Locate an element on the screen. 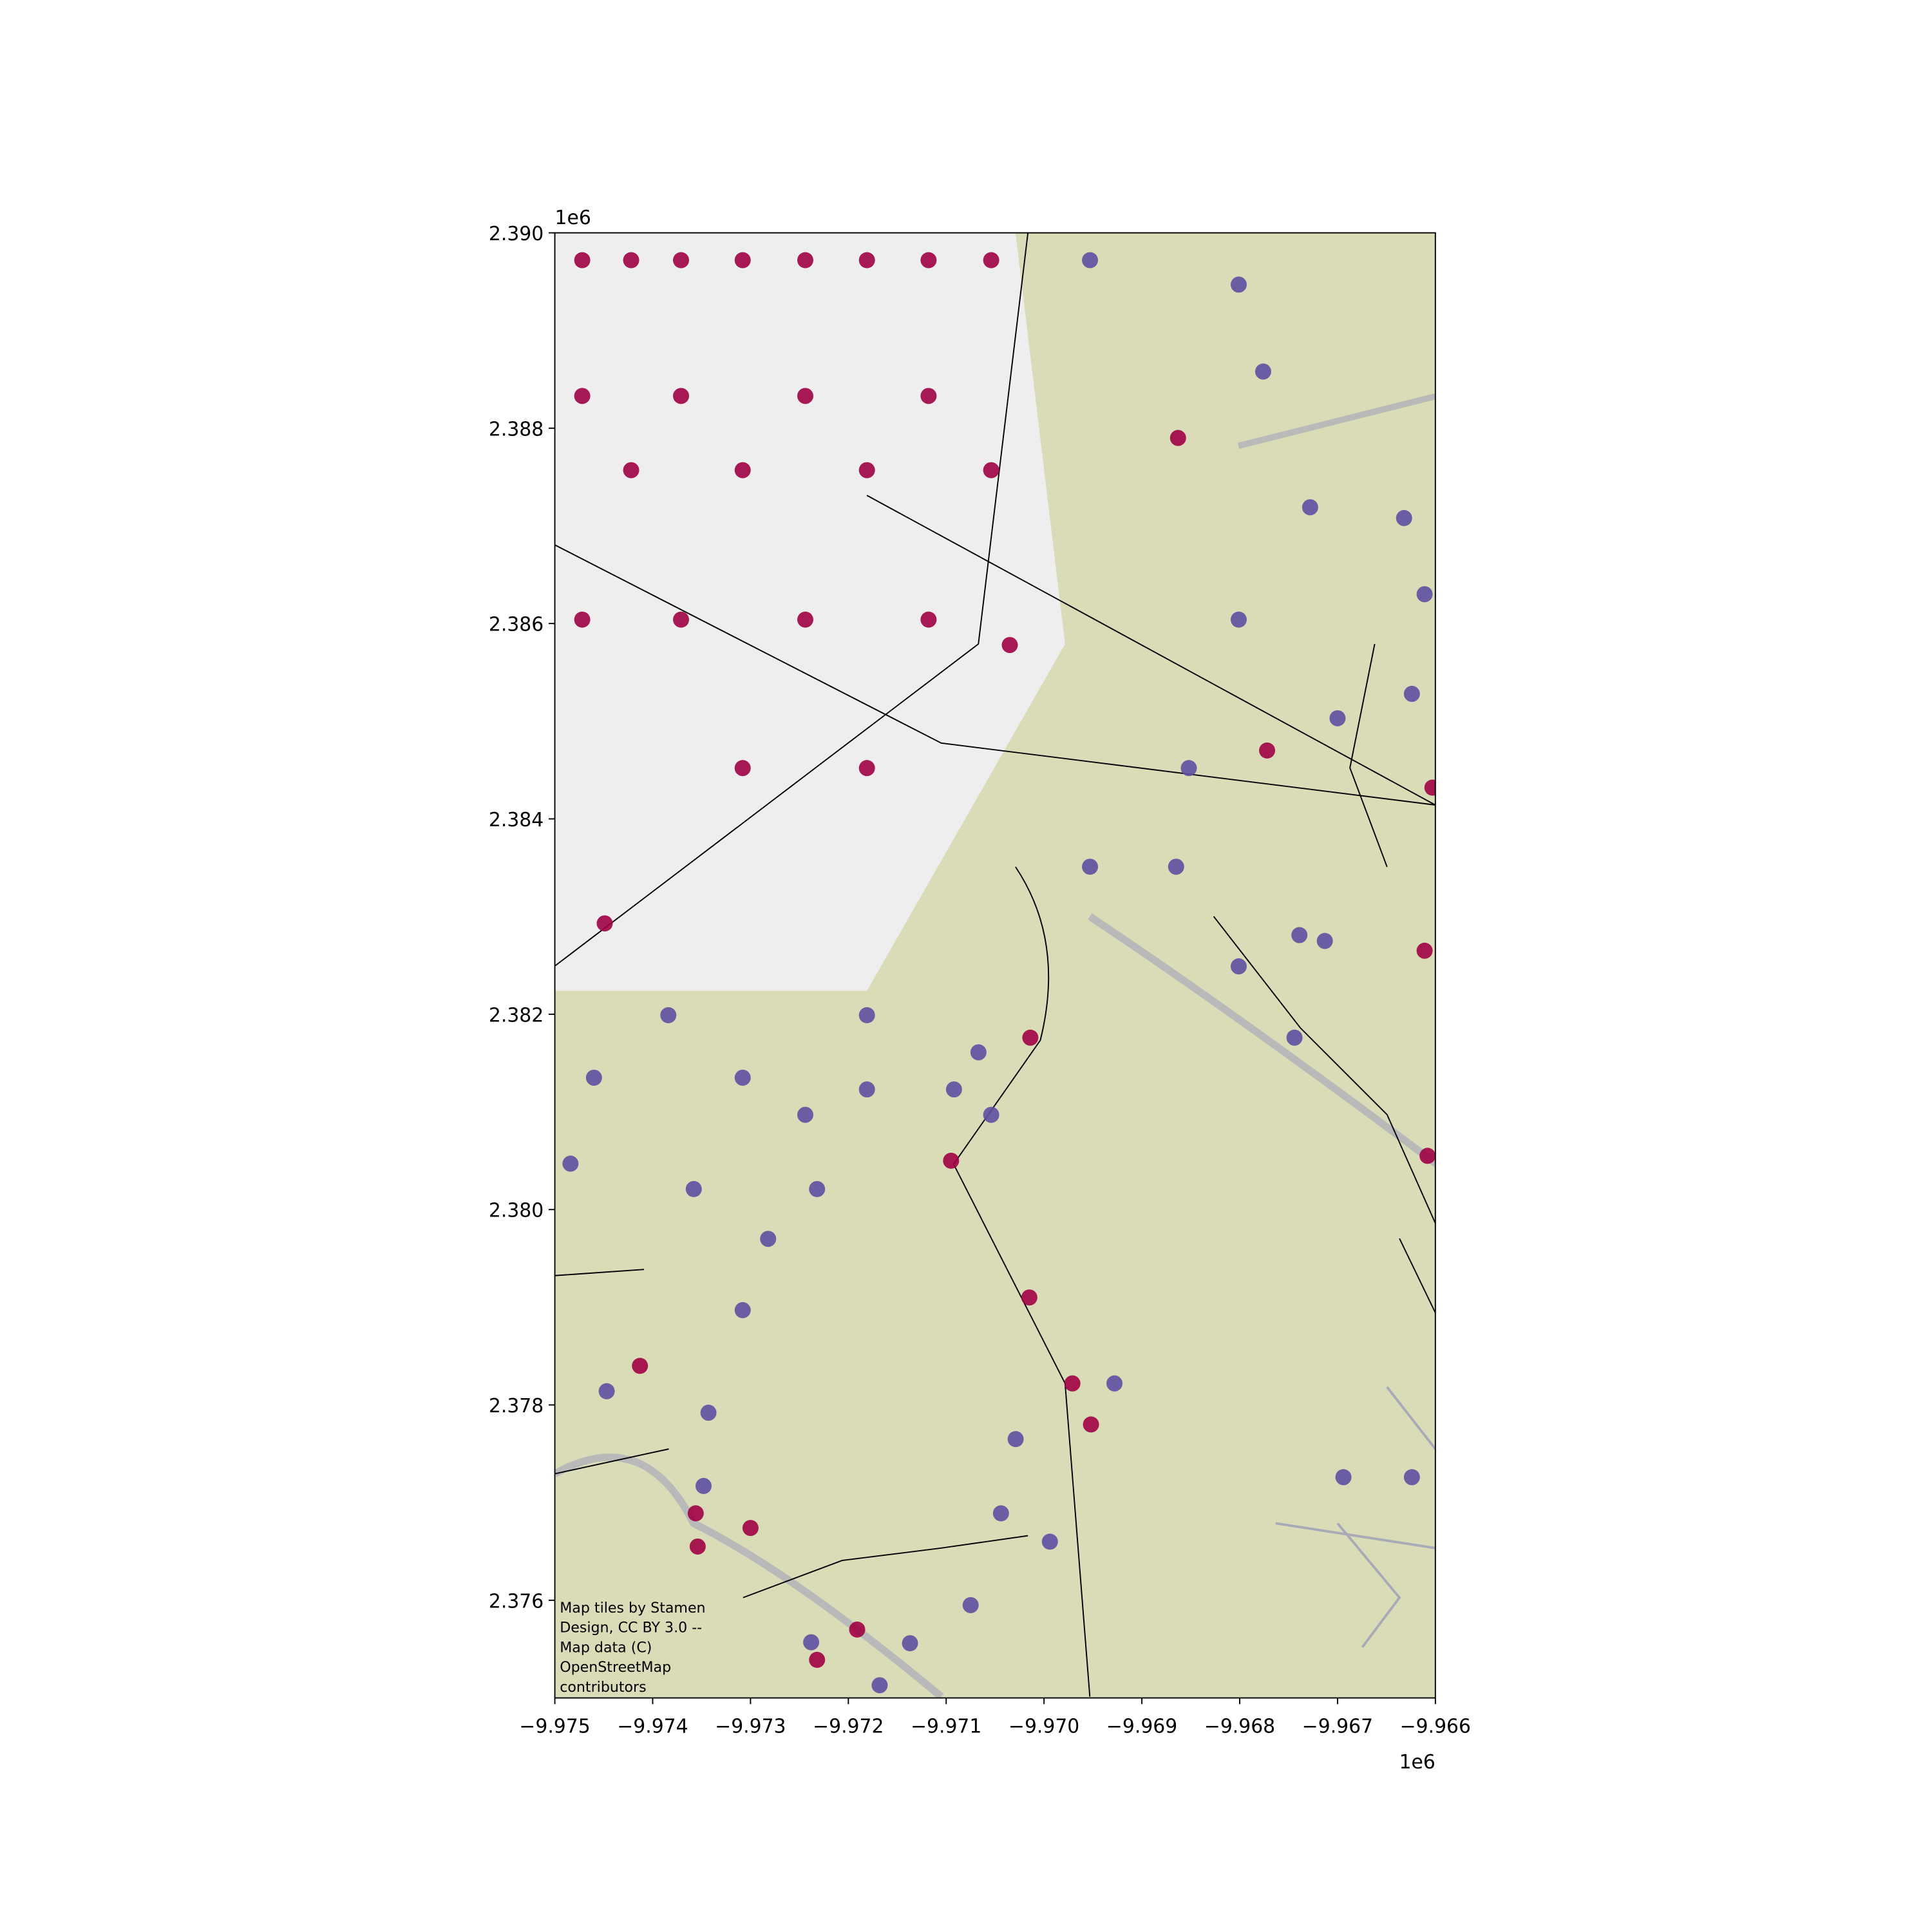 The height and width of the screenshot is (1932, 1932). y-tick-label: 2.388 is located at coordinates (516, 429).